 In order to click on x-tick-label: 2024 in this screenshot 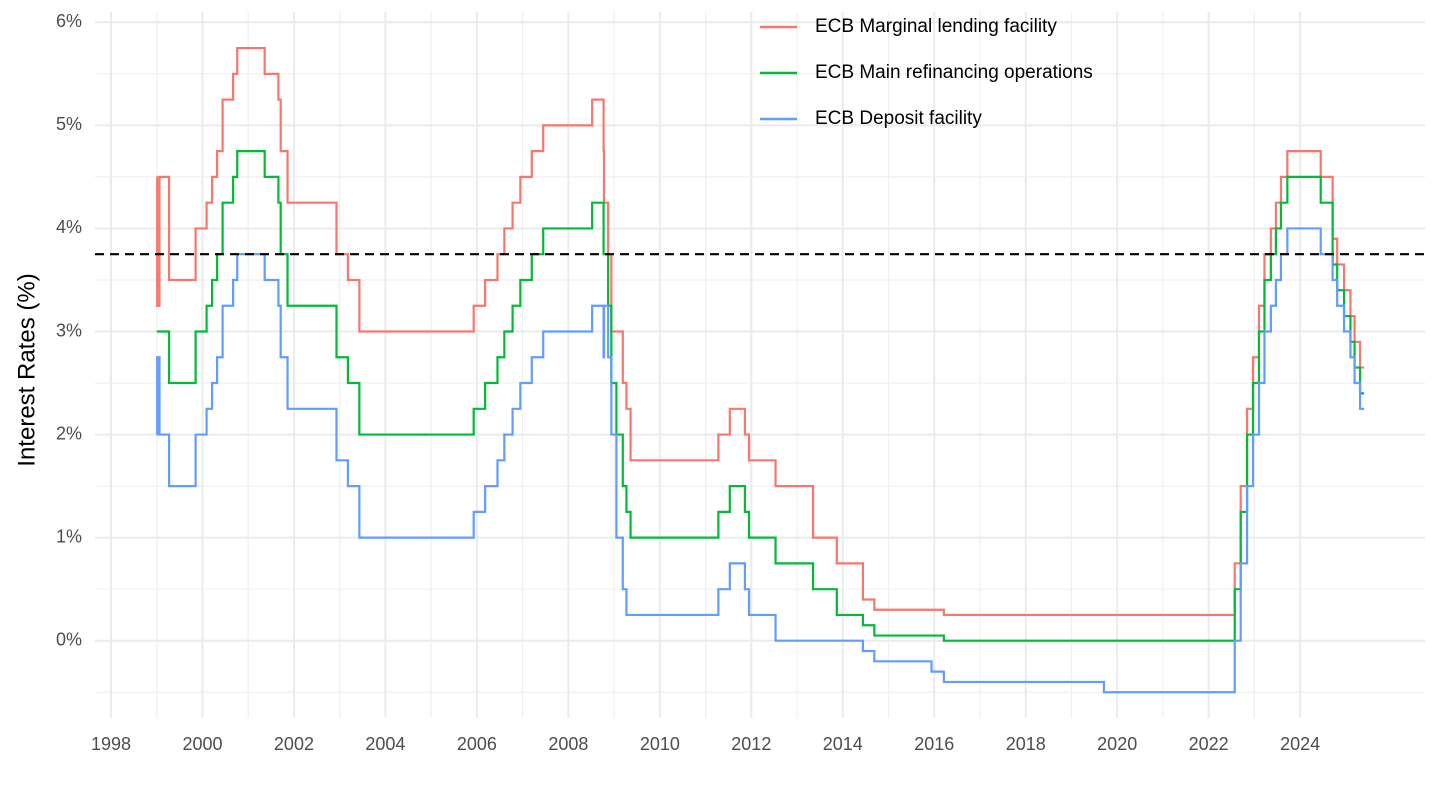, I will do `click(1300, 744)`.